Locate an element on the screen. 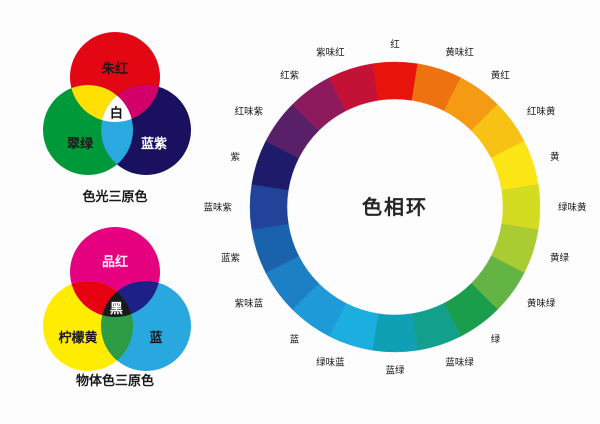 This screenshot has width=600, height=424. venn-label-yellow: 柠檬黄 is located at coordinates (77, 338).